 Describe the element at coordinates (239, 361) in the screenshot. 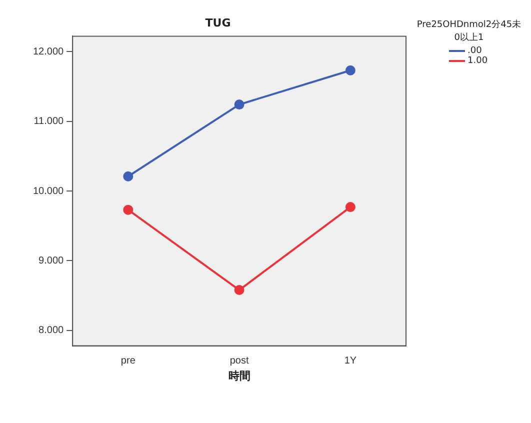

I see `x-tick-label: post` at that location.